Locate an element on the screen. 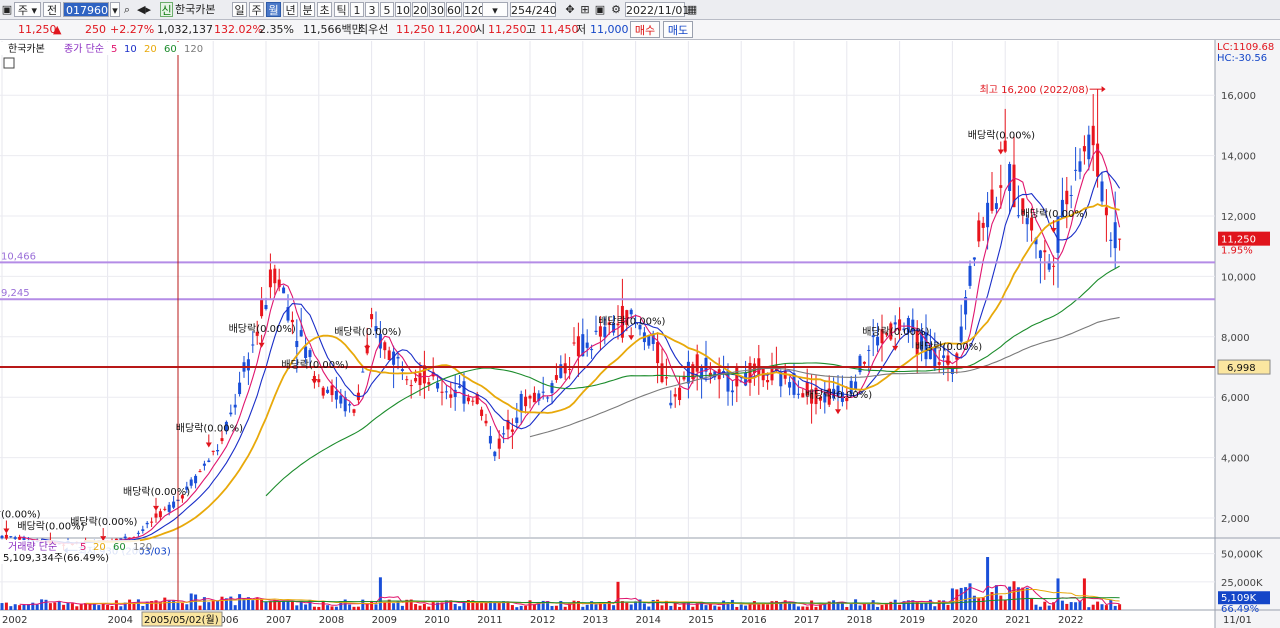 The image size is (1280, 628). x-right-label: 11/01 is located at coordinates (1237, 620).